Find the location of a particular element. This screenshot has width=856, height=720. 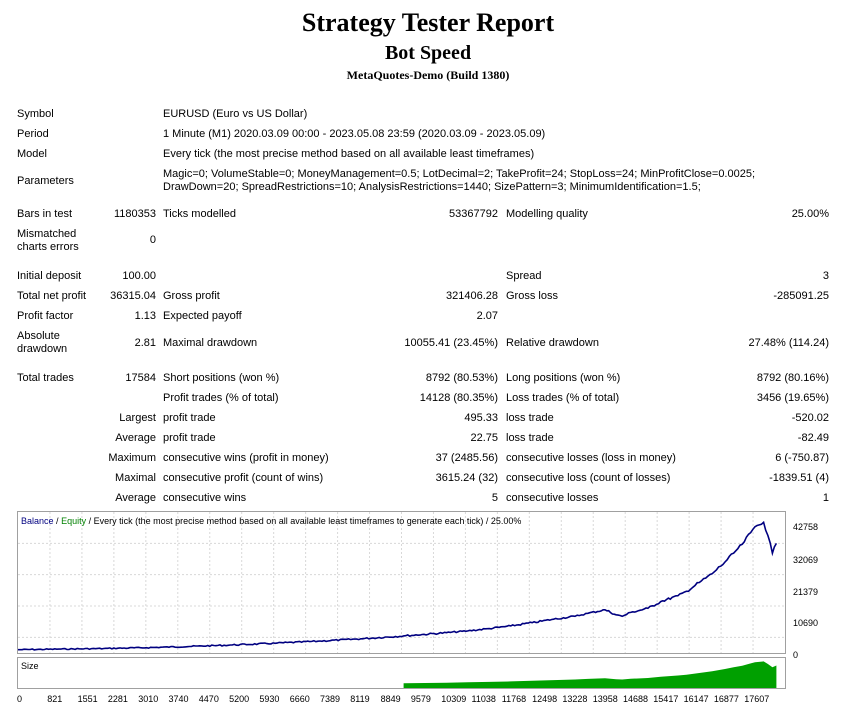

maximal-cons-loss-value: -1839.51 (4) is located at coordinates (799, 478).